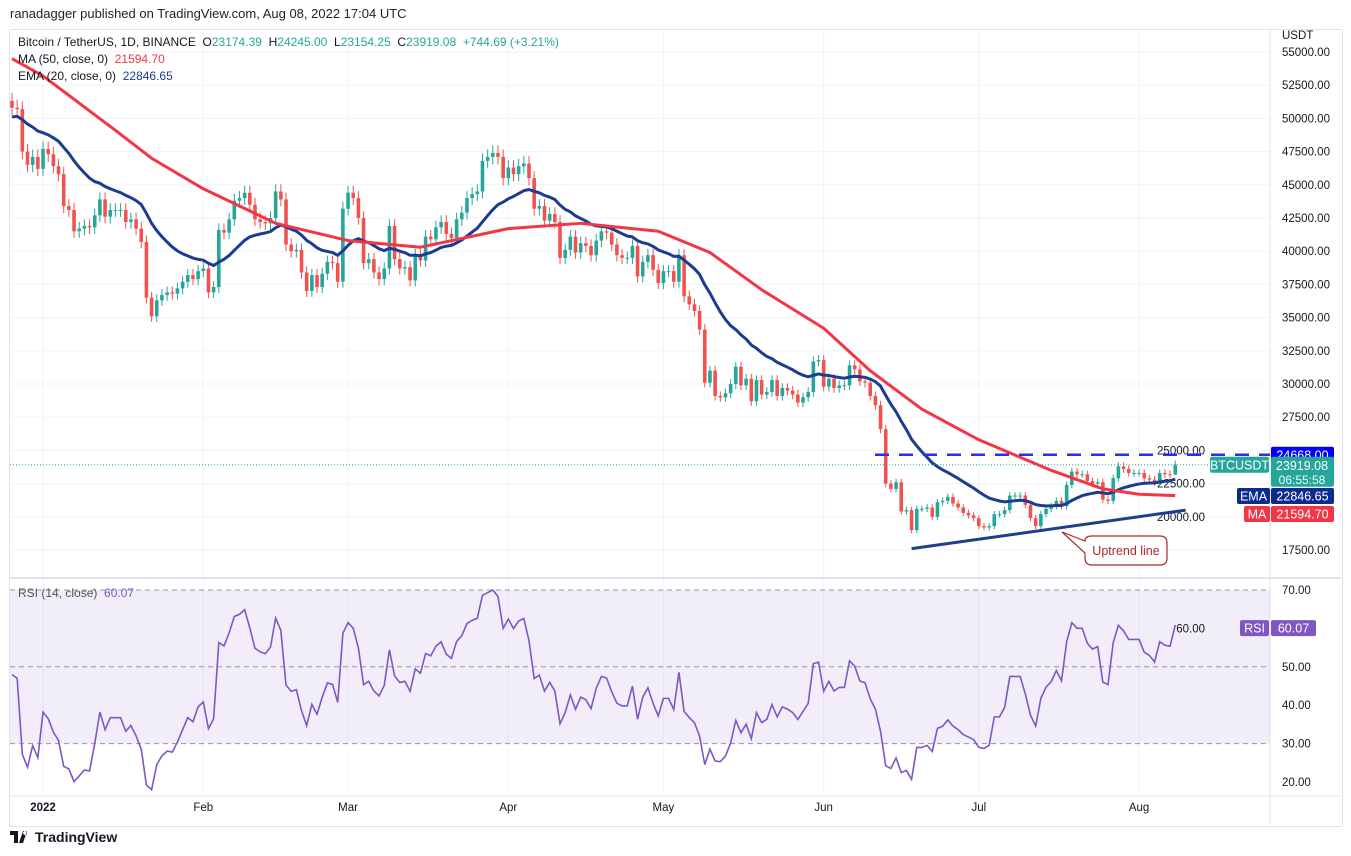  Describe the element at coordinates (1306, 53) in the screenshot. I see `price-tick-label: 55000.00` at that location.